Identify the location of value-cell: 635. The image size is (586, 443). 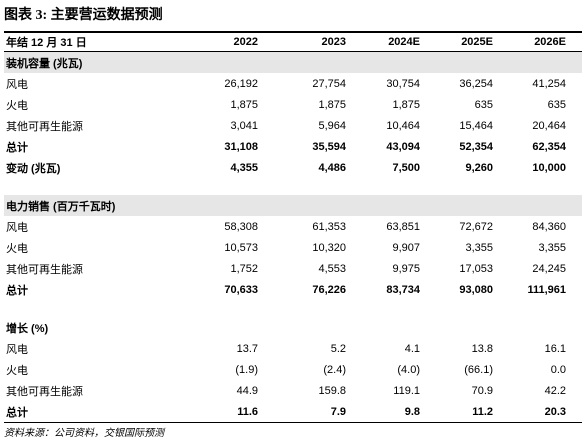
(483, 104).